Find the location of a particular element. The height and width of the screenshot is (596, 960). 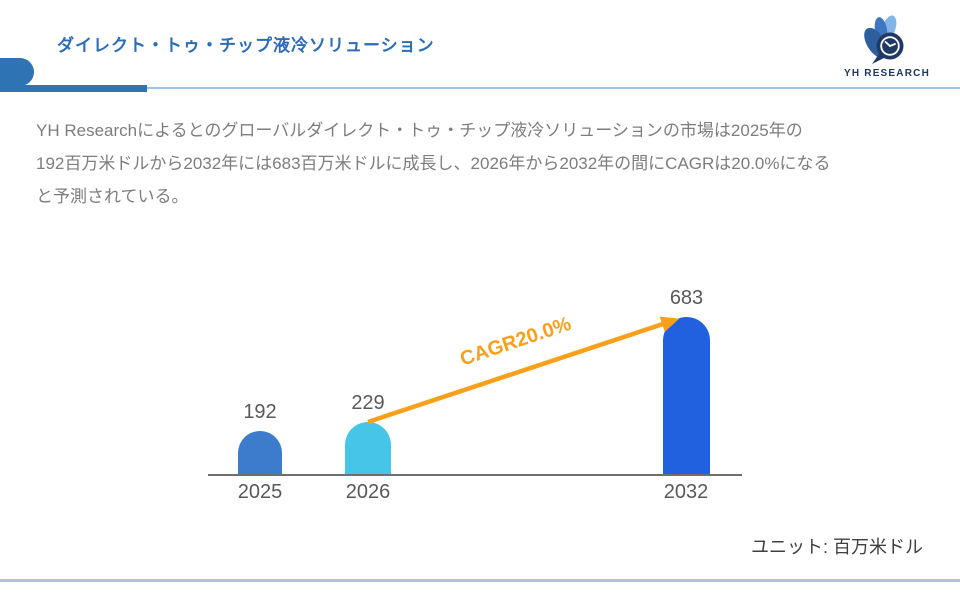

x-axis-line is located at coordinates (475, 475).